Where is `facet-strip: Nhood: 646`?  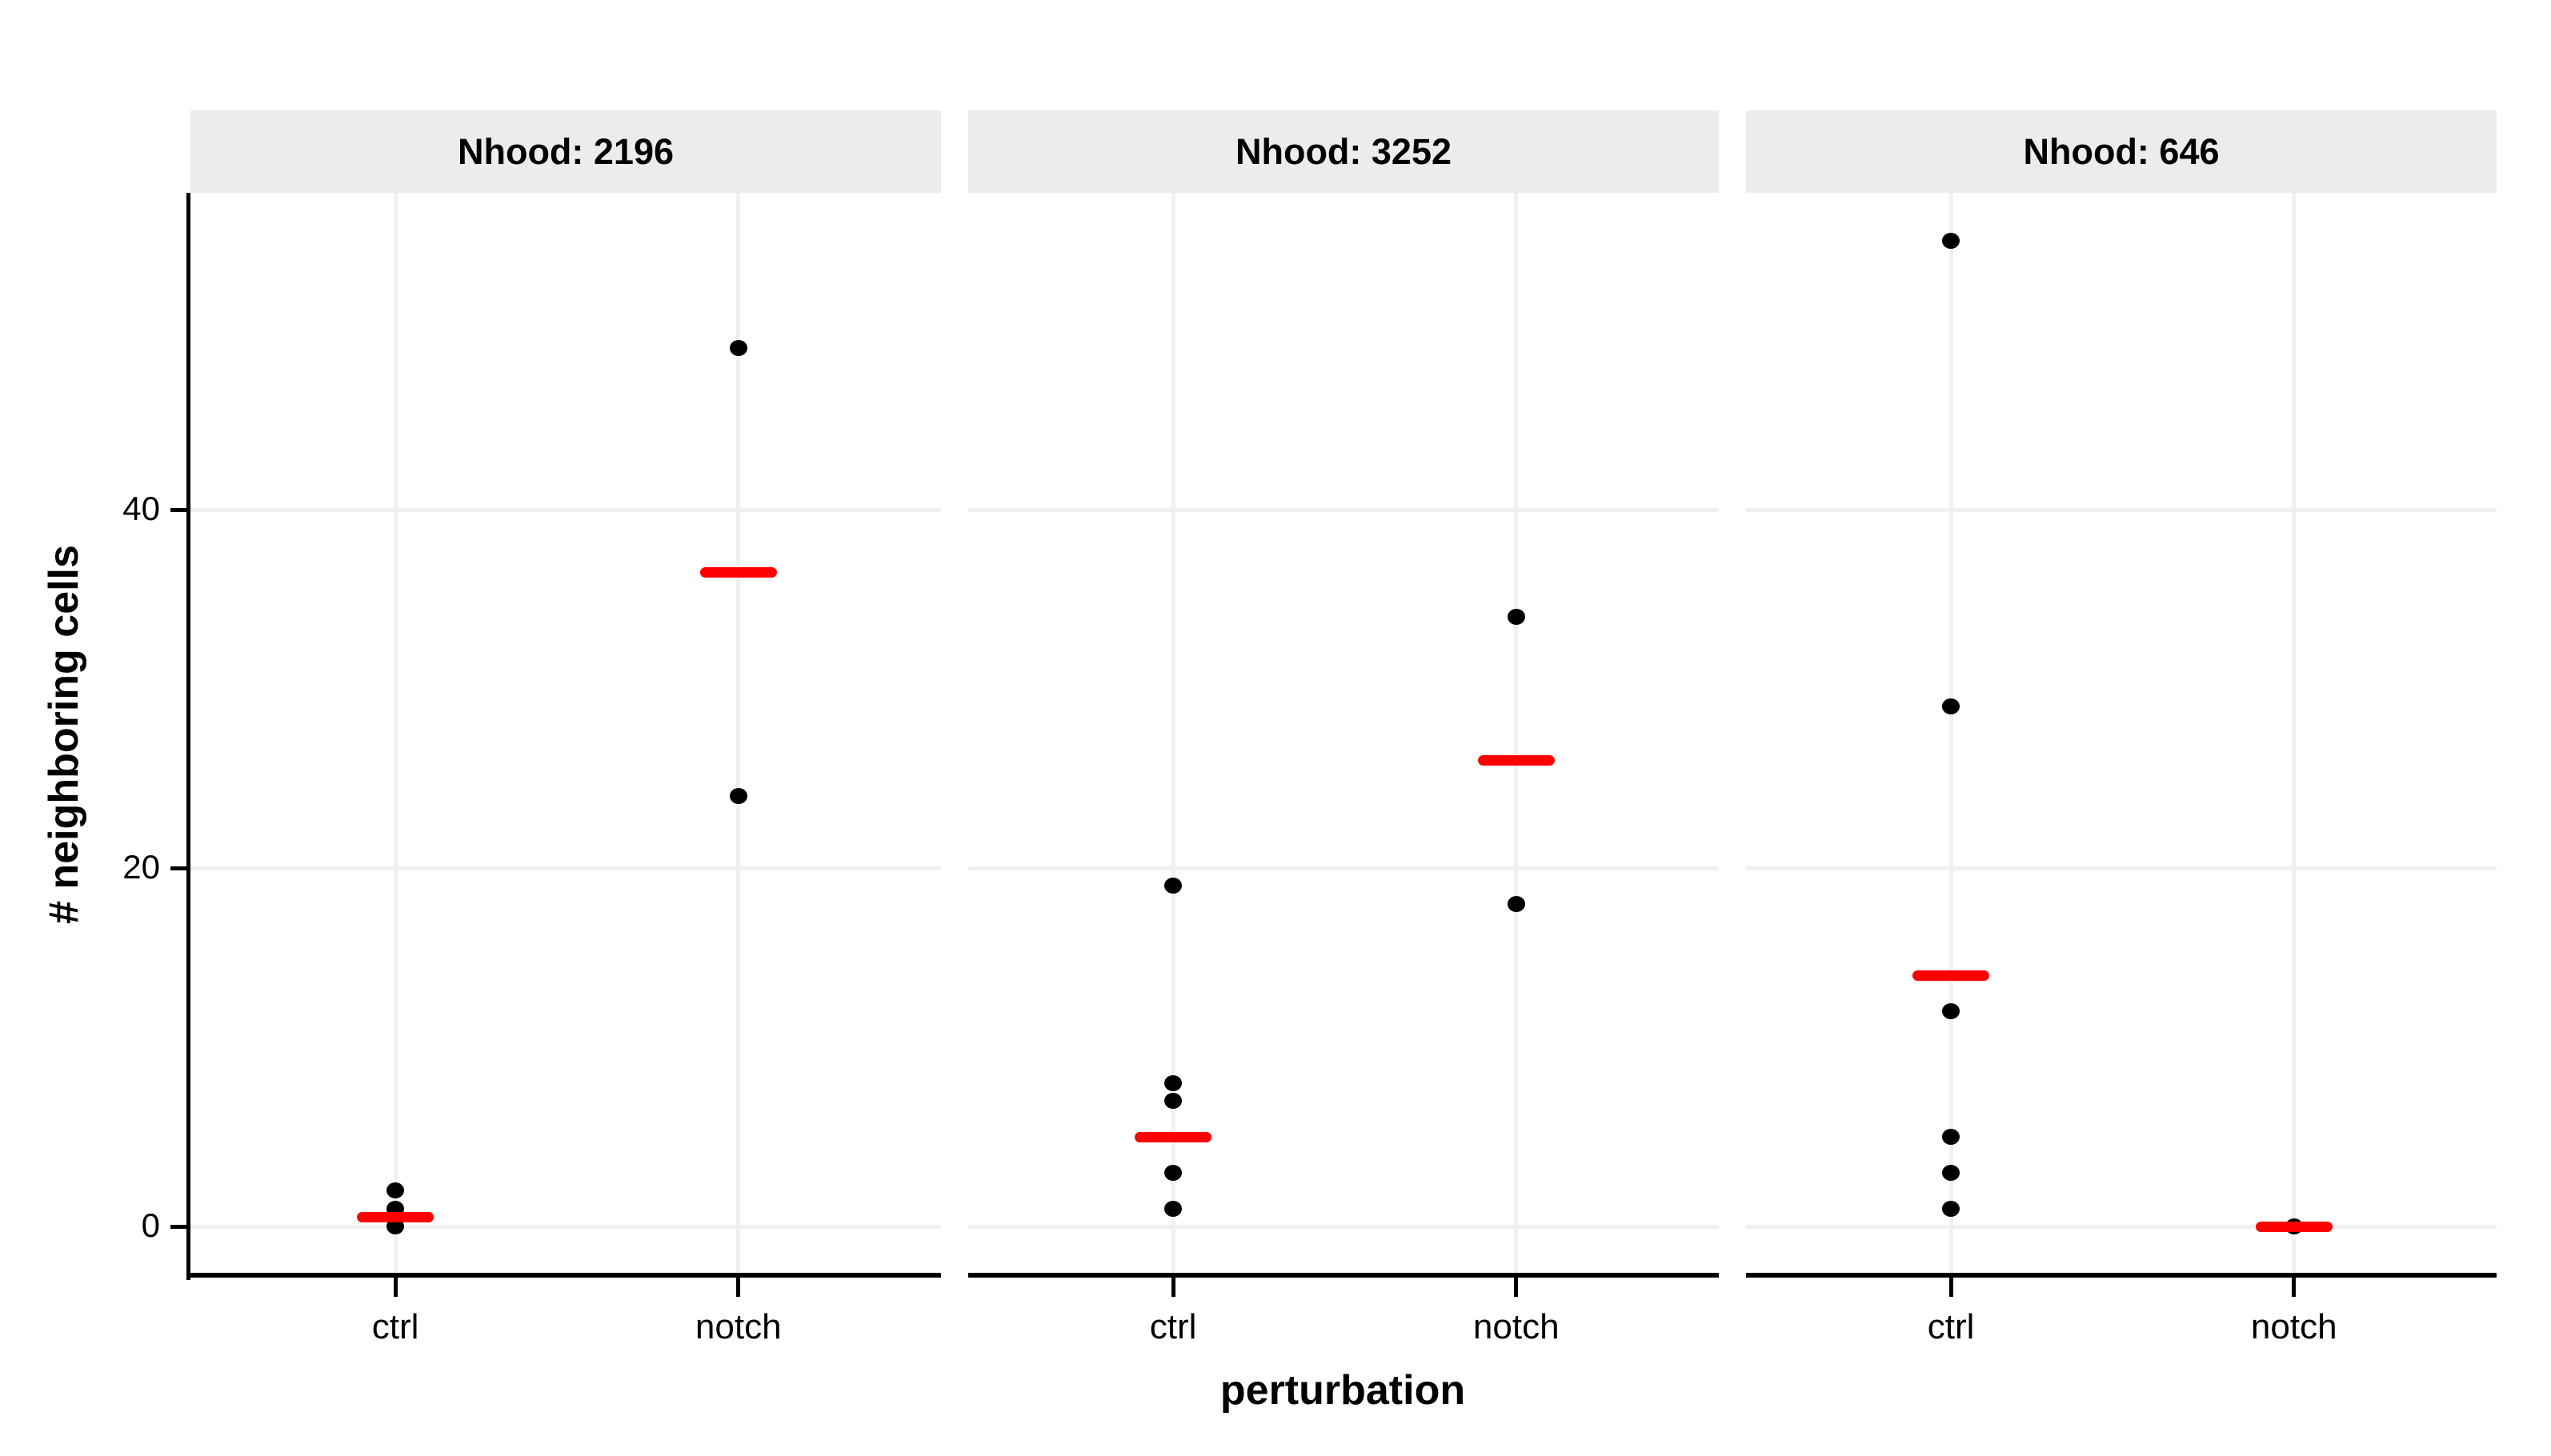
facet-strip: Nhood: 646 is located at coordinates (2121, 151).